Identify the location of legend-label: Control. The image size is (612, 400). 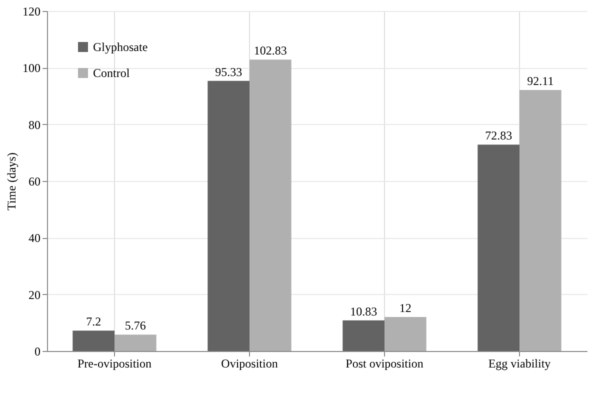
(111, 73).